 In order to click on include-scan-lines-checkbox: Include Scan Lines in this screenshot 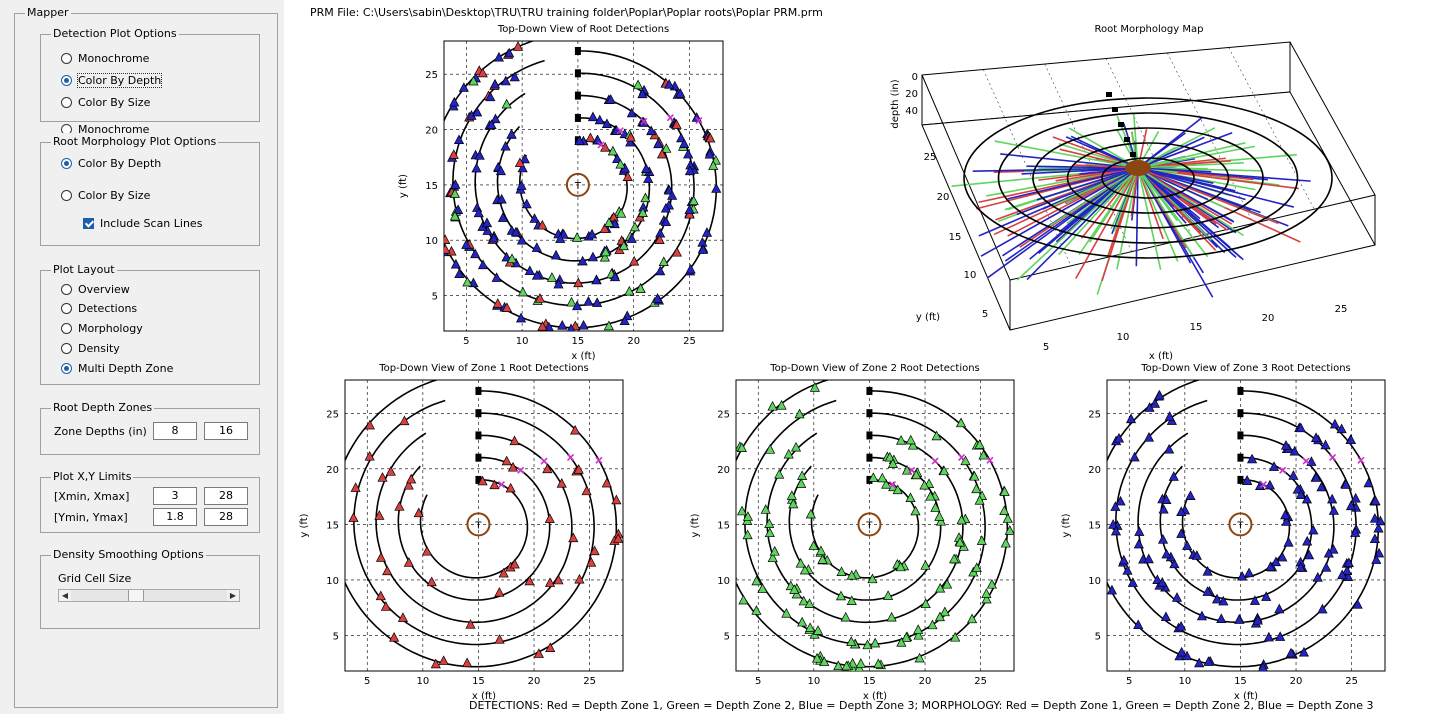, I will do `click(142, 223)`.